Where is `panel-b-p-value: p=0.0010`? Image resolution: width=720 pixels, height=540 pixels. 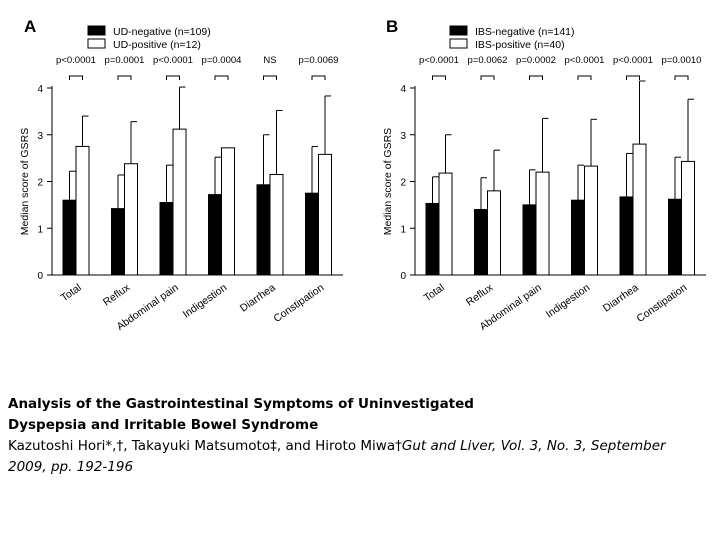
panel-b-p-value: p=0.0010 is located at coordinates (682, 60).